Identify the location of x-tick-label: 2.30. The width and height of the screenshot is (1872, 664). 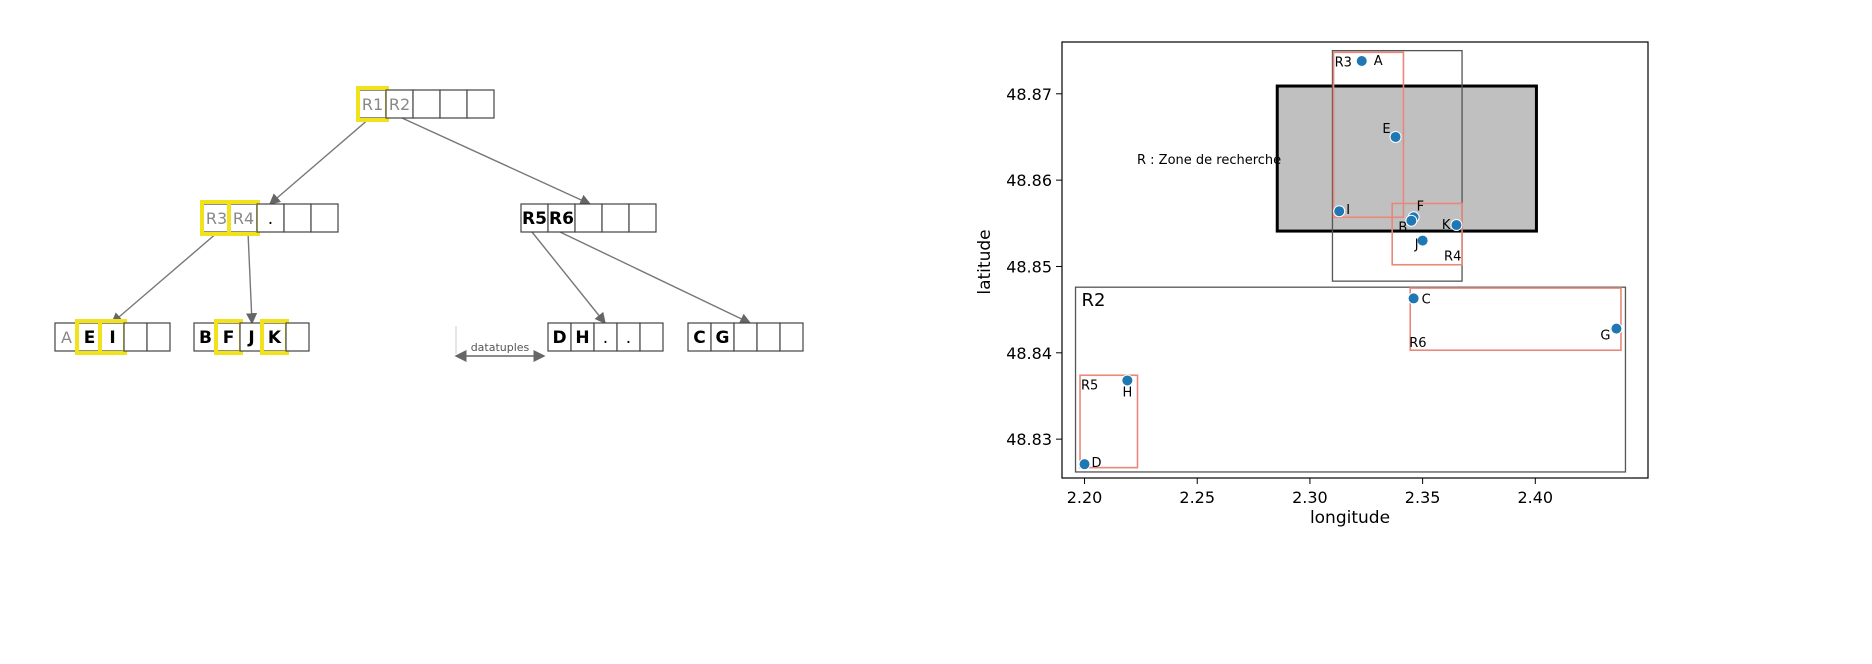
(1310, 497).